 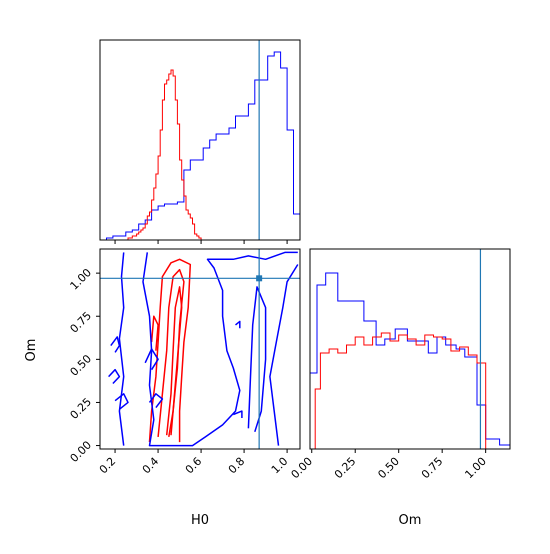 I want to click on om-marginal-x-tick-label: 0.50, so click(x=388, y=468).